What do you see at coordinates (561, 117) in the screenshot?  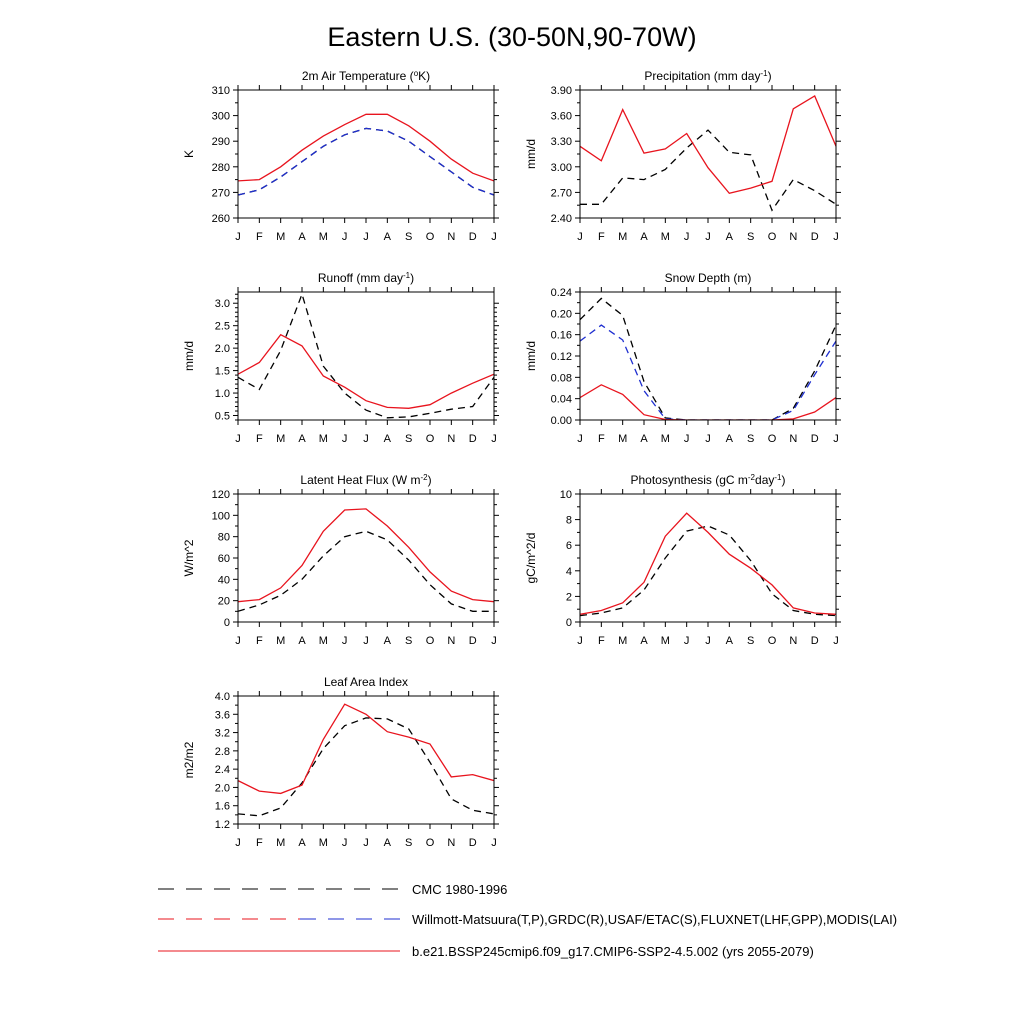 I see `y-tick-label: 3.60` at bounding box center [561, 117].